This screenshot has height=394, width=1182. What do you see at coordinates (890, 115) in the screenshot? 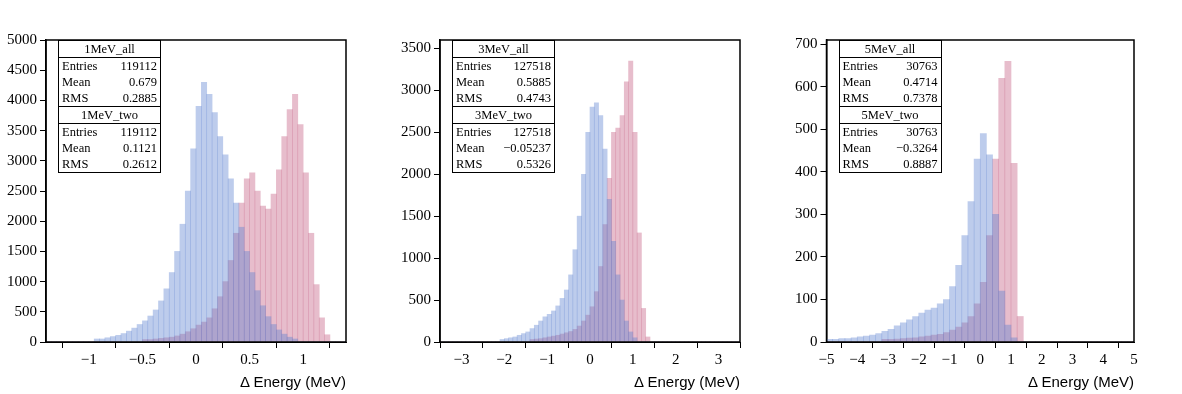
I see `annotation: 5MeV_two` at bounding box center [890, 115].